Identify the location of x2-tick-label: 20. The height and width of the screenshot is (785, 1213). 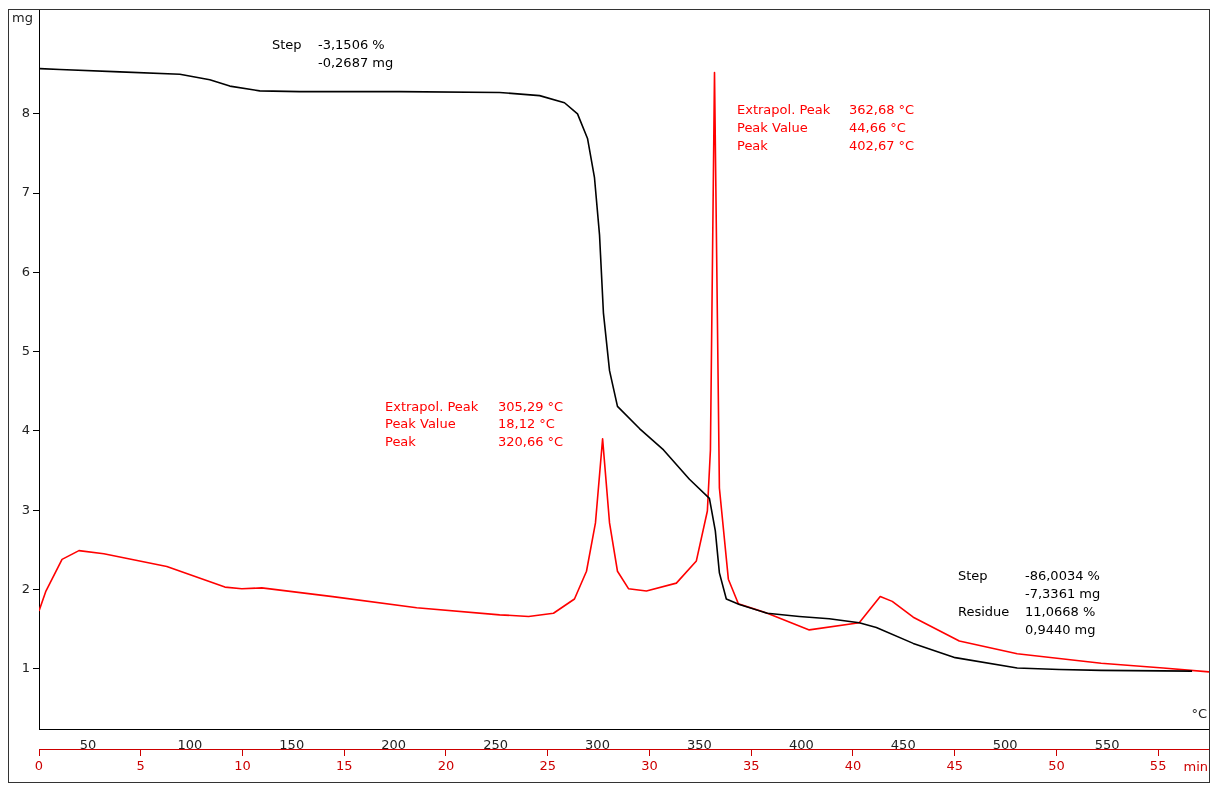
(446, 766).